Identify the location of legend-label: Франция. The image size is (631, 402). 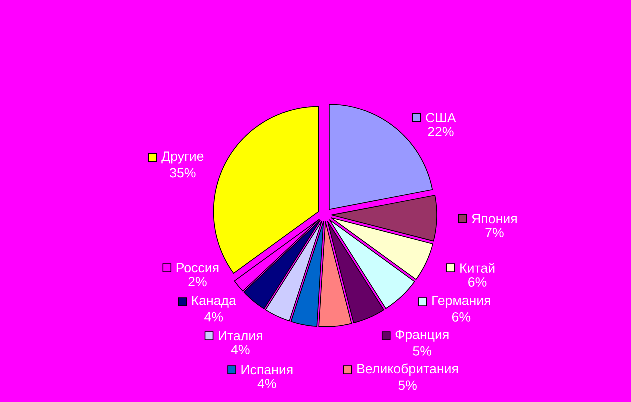
(422, 336).